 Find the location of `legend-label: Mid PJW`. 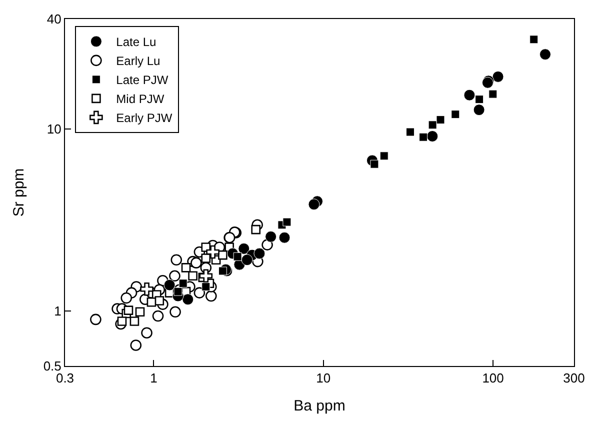

legend-label: Mid PJW is located at coordinates (140, 99).